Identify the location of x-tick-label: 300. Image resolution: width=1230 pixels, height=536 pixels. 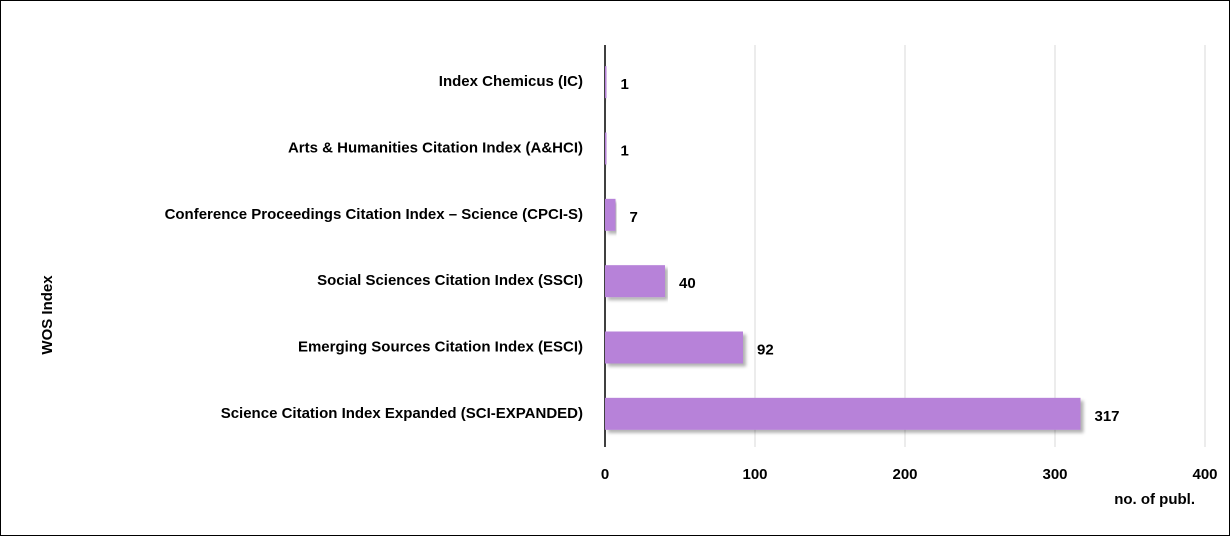
(1054, 474).